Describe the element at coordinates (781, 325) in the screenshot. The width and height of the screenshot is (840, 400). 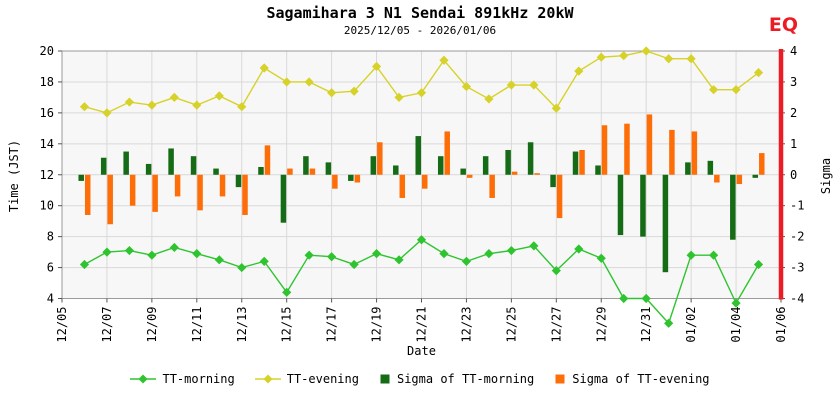
I see `x-tick-label: 01/06` at that location.